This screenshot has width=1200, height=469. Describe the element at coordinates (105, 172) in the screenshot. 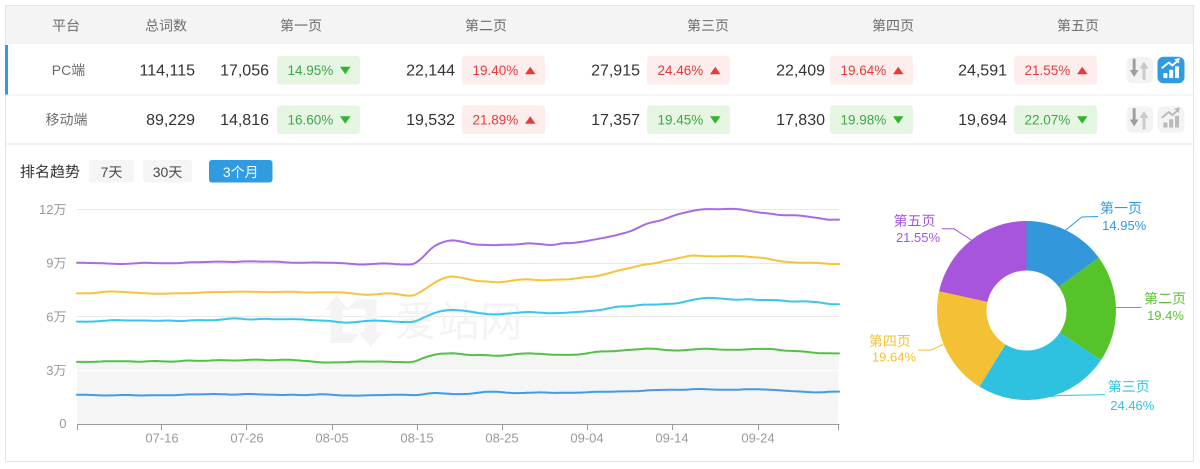

I see `svg-text: 7` at that location.